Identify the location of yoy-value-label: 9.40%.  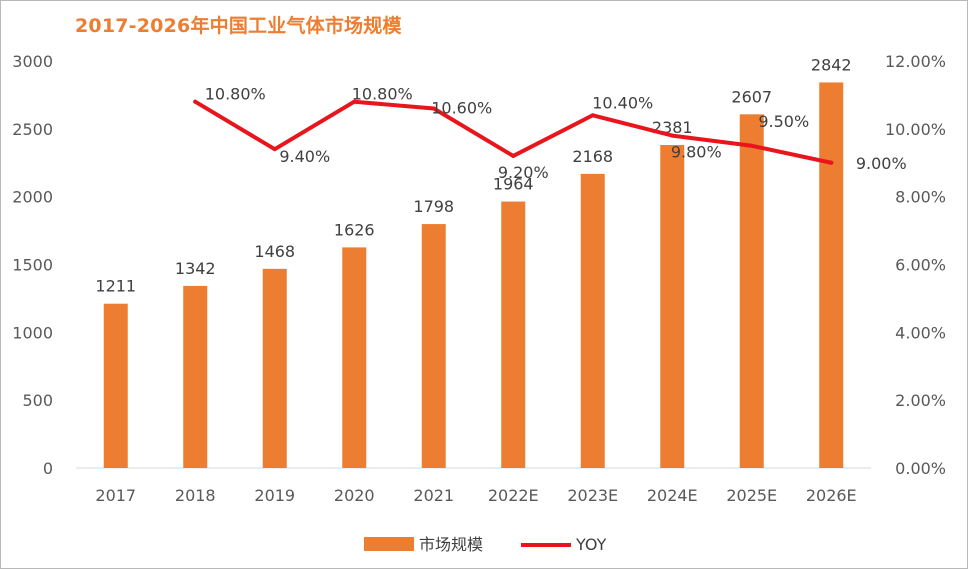
(304, 156).